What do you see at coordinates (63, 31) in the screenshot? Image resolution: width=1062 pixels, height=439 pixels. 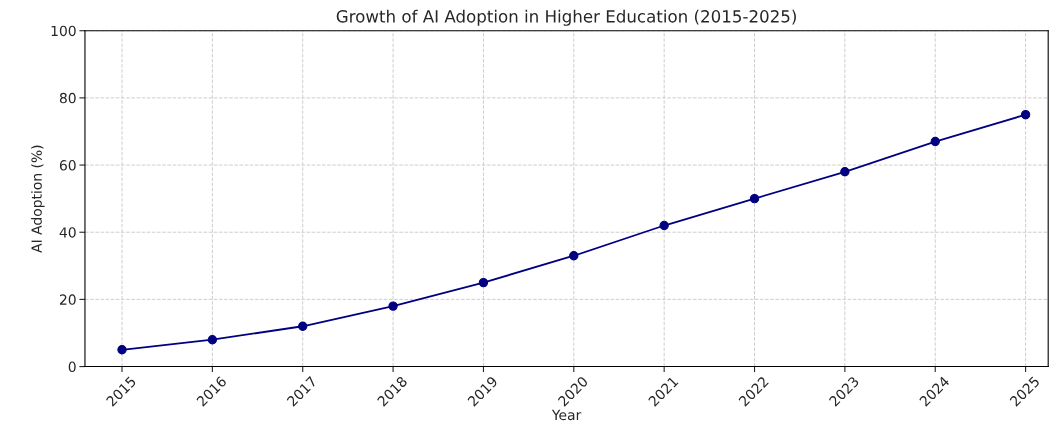 I see `y-tick-label: 100` at bounding box center [63, 31].